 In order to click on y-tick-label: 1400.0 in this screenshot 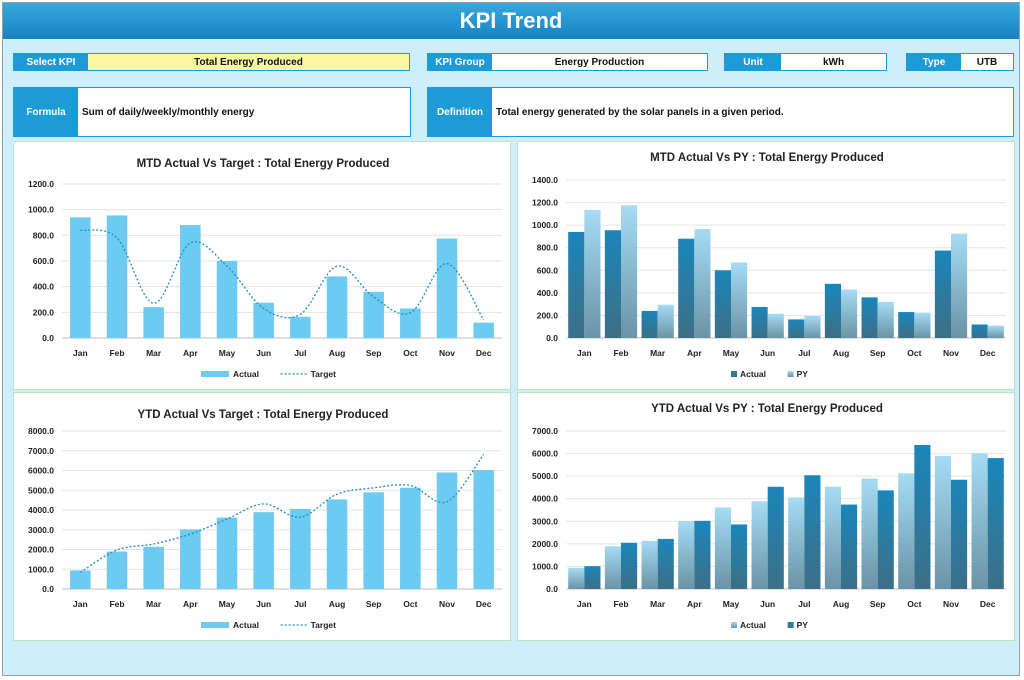, I will do `click(545, 180)`.